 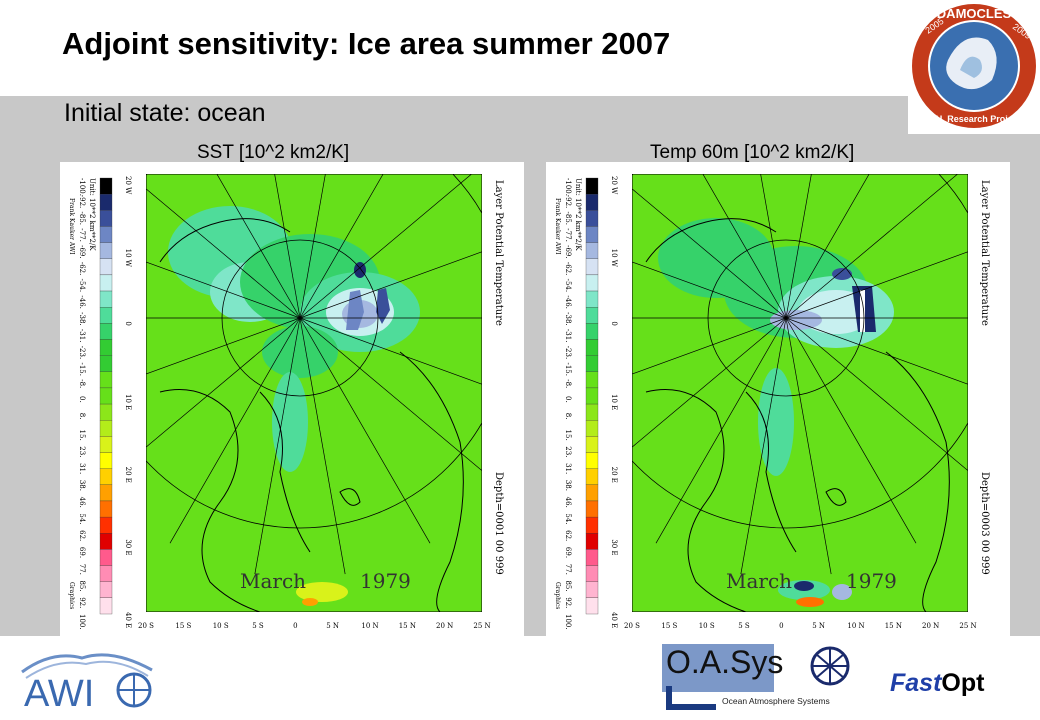 I want to click on colorbar-label: -62., so click(x=82, y=269).